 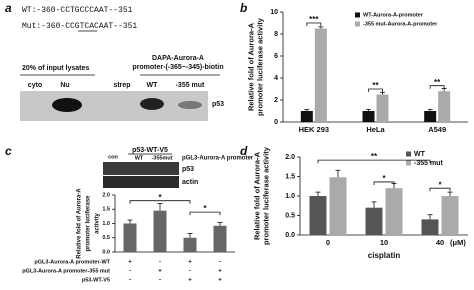 I want to click on y-tick-label: 0.5, so click(x=290, y=215).